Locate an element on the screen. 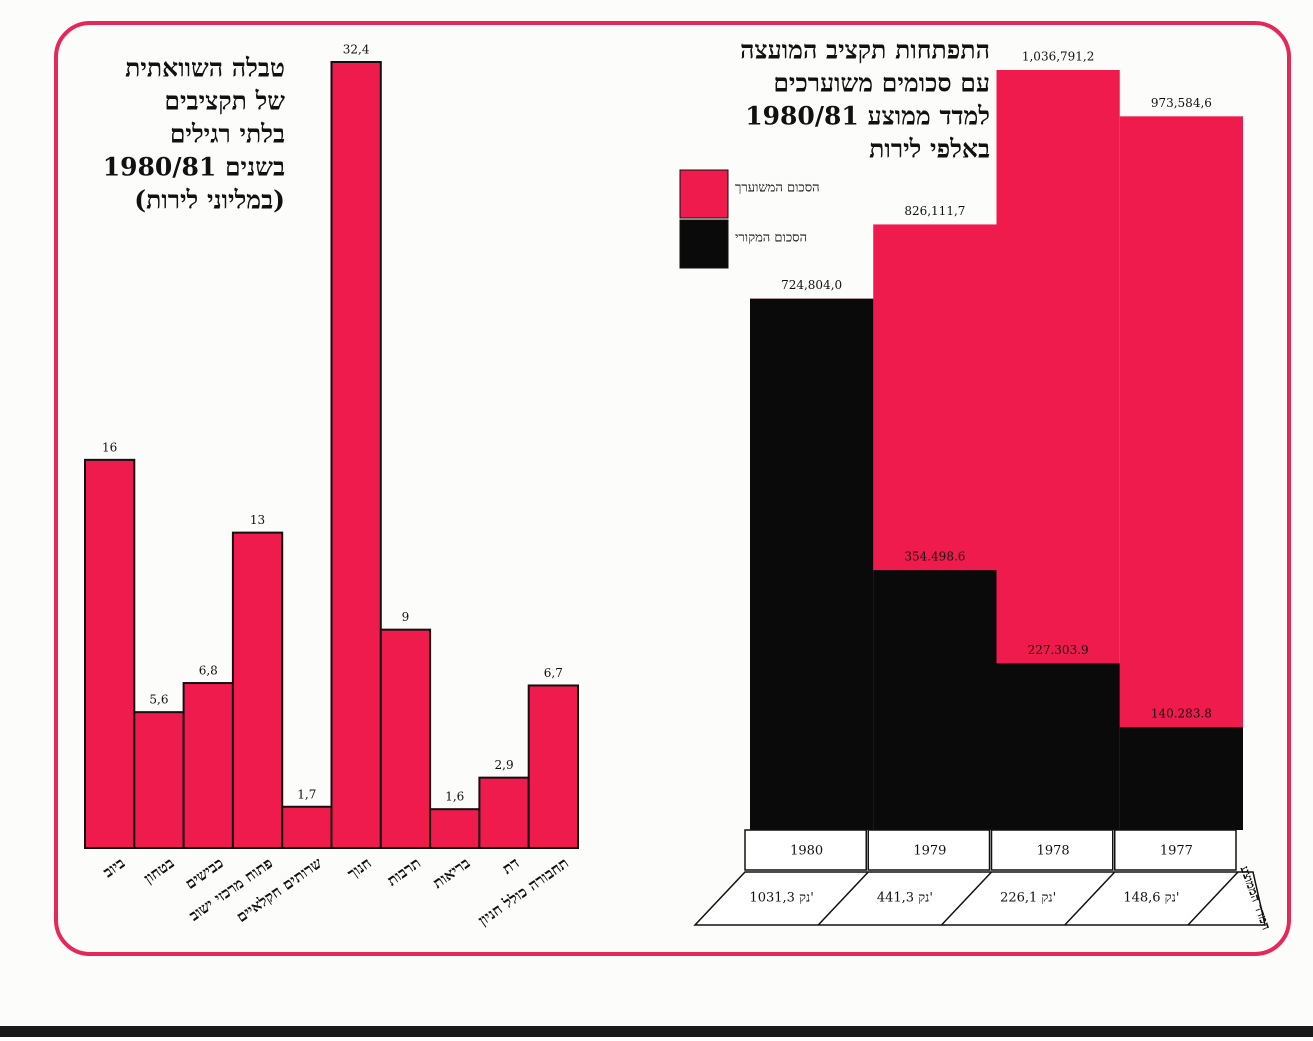 Image resolution: width=1313 pixels, height=1041 pixels. value-label: 354.498.6 is located at coordinates (934, 557).